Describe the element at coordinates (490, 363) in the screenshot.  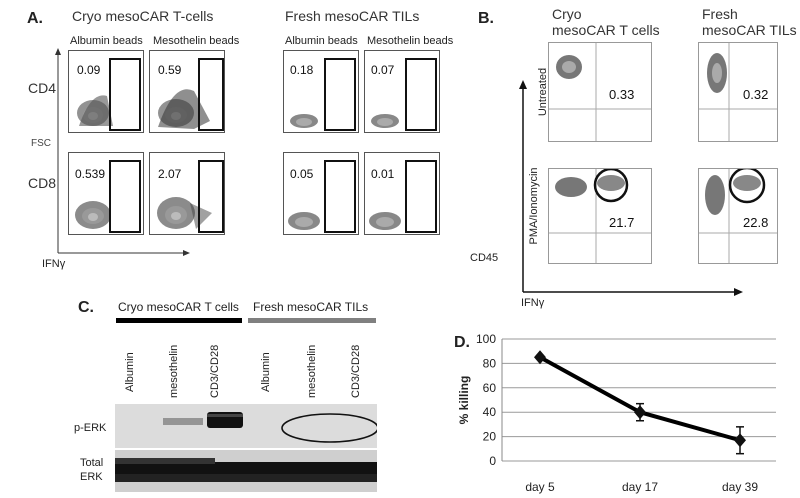
I see `y-tick-label: 80` at that location.